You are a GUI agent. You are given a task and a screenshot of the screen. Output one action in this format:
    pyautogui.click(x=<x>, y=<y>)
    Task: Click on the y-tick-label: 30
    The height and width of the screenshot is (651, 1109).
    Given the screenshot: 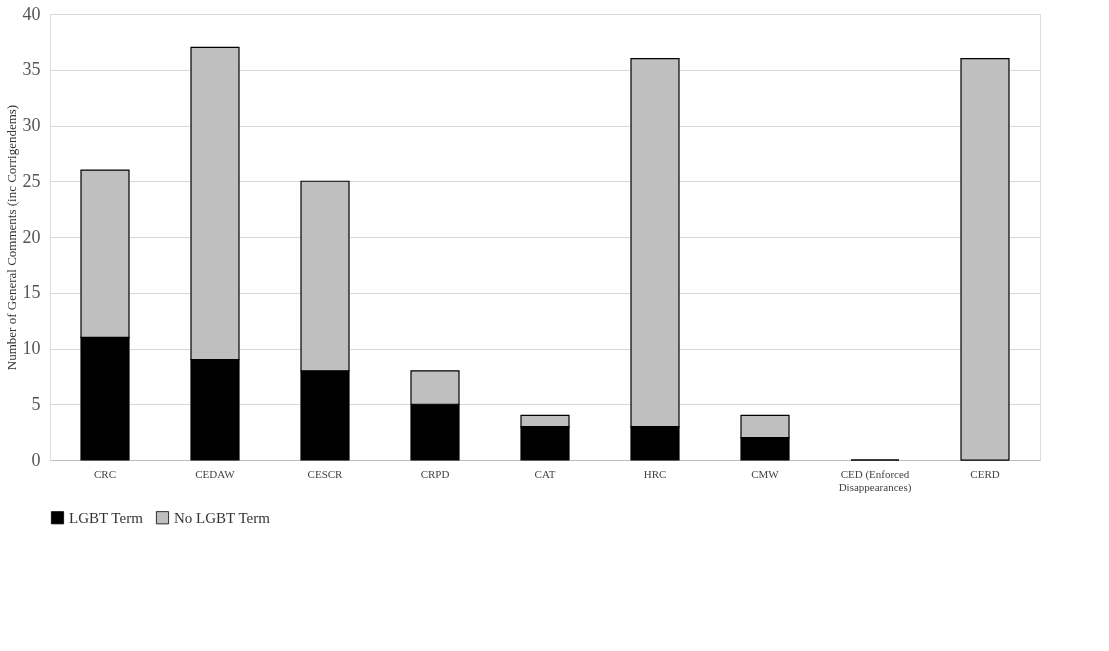 What is the action you would take?
    pyautogui.click(x=31, y=125)
    